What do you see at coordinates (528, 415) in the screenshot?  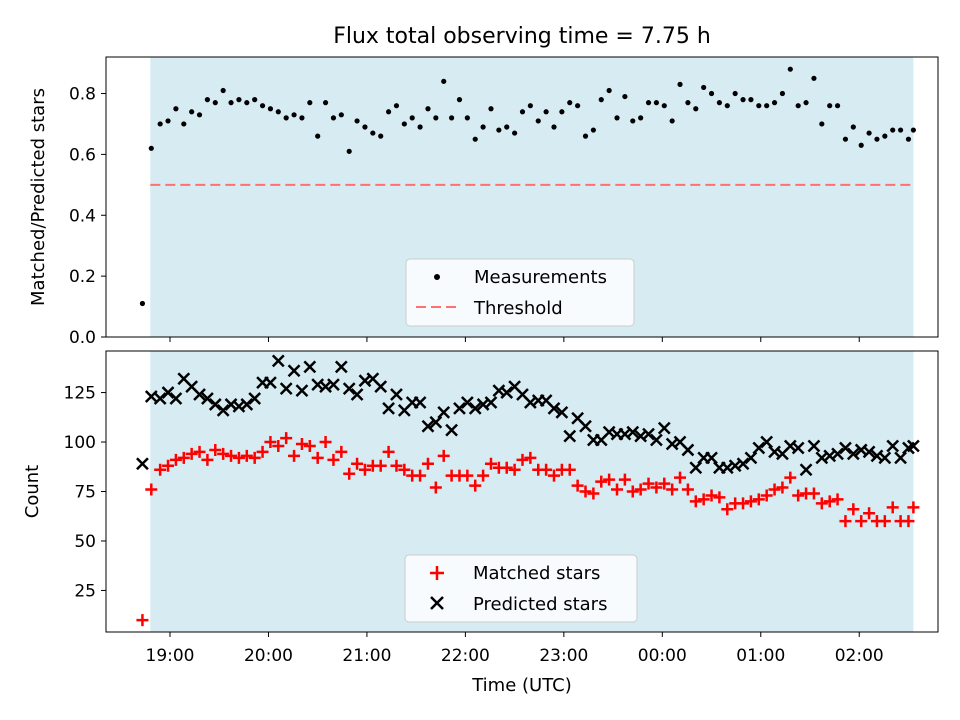 I see `predicted-stars-points` at bounding box center [528, 415].